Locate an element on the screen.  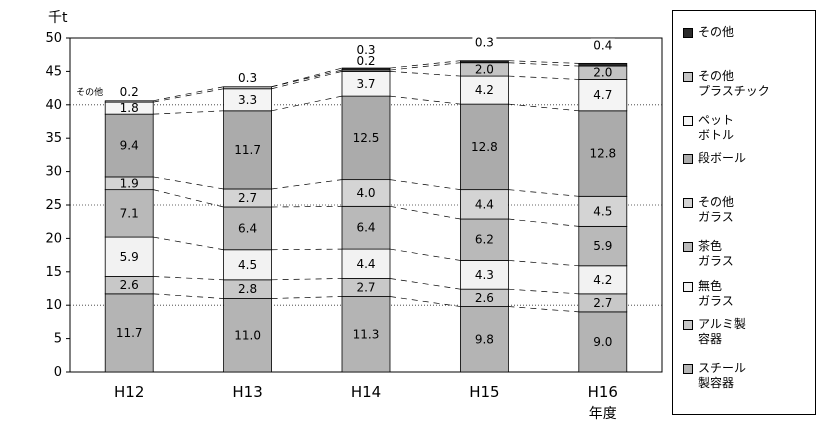
bar-value-label: 4.0 is located at coordinates (365, 193).